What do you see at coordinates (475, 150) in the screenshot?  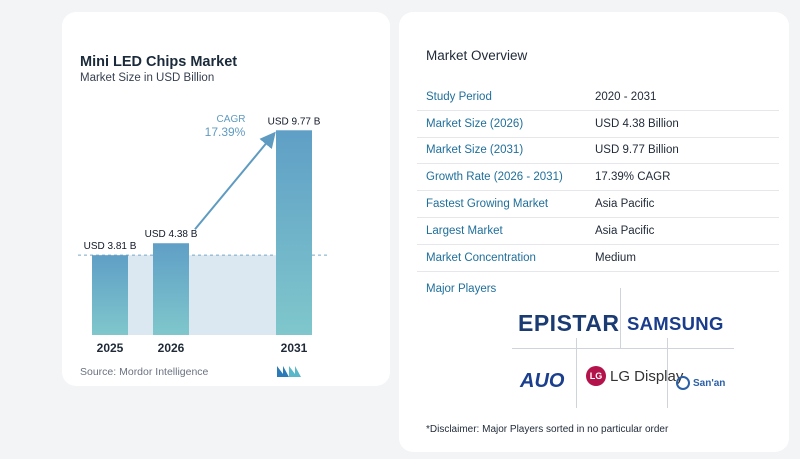 I see `overview-key: Market Size (2031)` at bounding box center [475, 150].